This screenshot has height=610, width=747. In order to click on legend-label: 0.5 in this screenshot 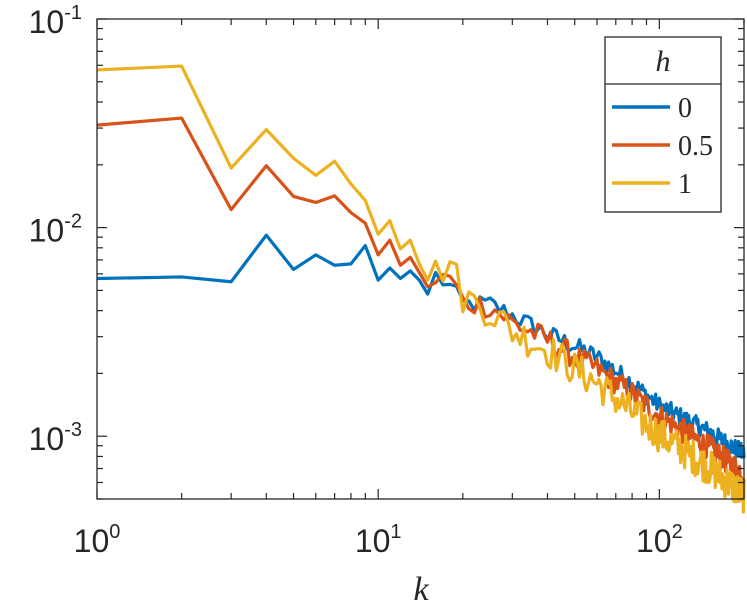, I will do `click(695, 146)`.